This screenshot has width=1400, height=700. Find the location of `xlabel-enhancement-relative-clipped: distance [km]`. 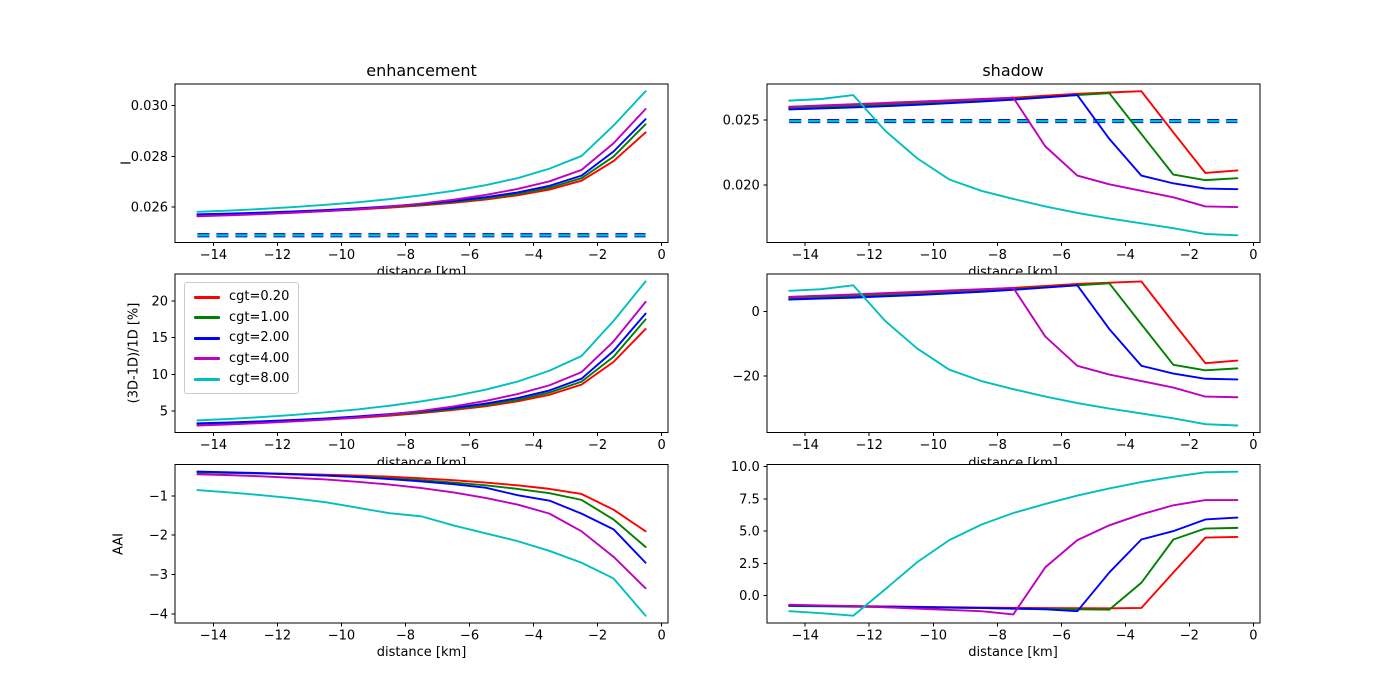

xlabel-enhancement-relative-clipped: distance [km] is located at coordinates (421, 460).